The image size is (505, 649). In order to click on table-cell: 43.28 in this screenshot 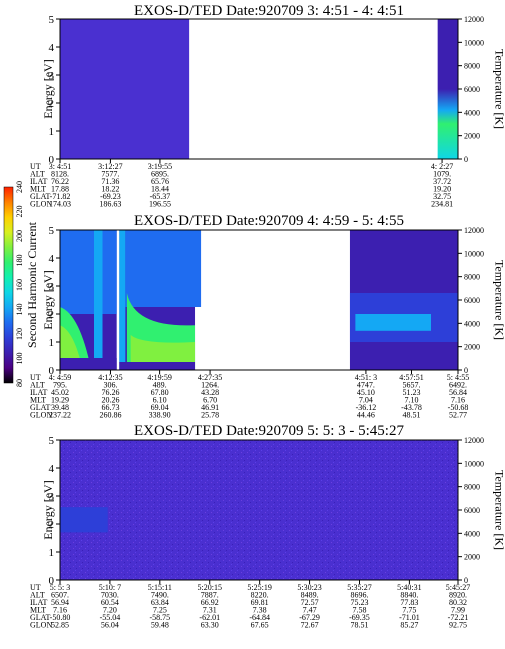, I will do `click(210, 392)`.